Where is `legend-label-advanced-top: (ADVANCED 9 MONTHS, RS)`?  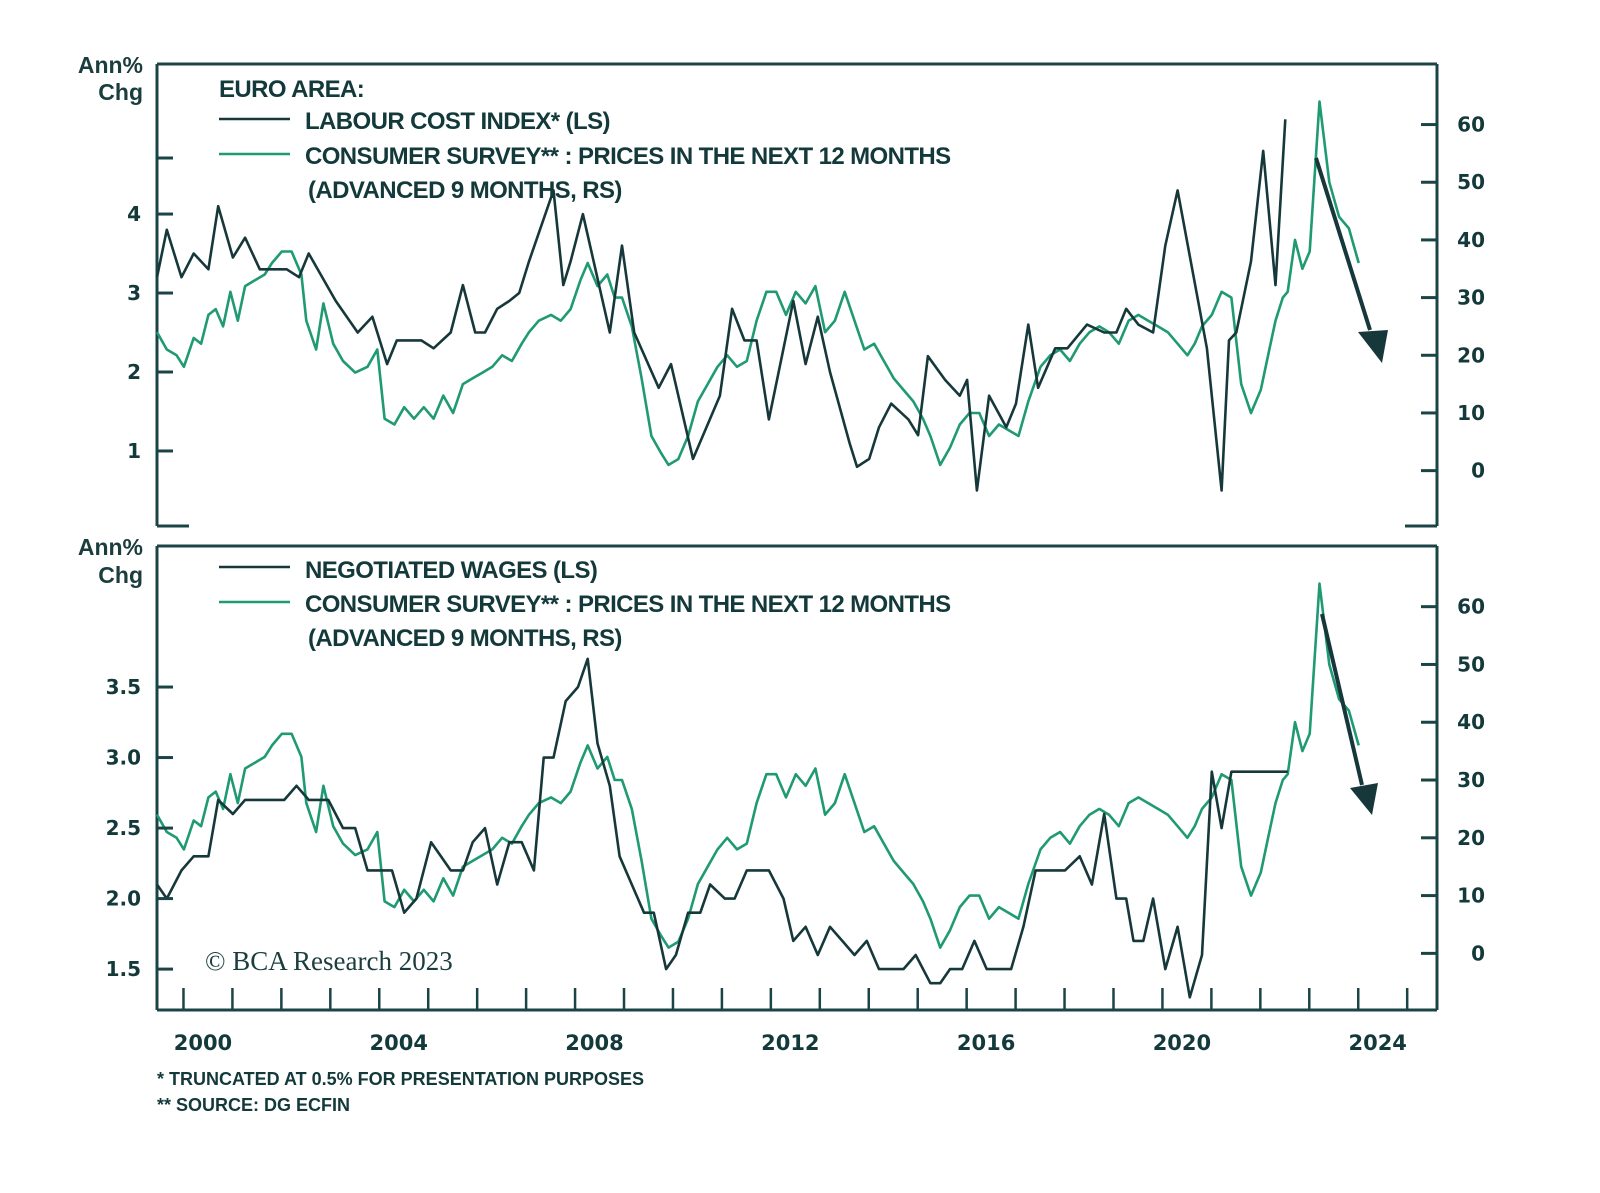
legend-label-advanced-top: (ADVANCED 9 MONTHS, RS) is located at coordinates (465, 190).